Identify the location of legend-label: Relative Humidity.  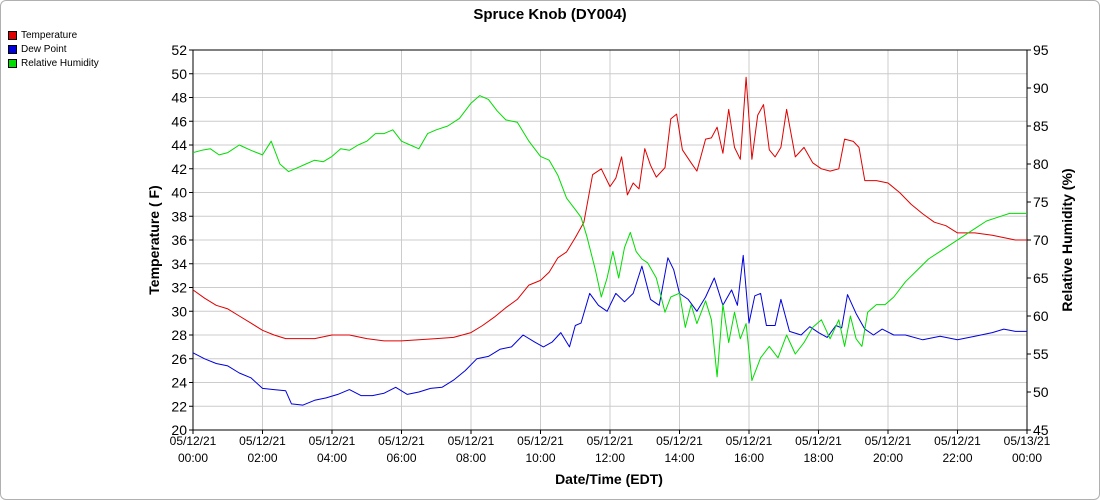
(60, 63).